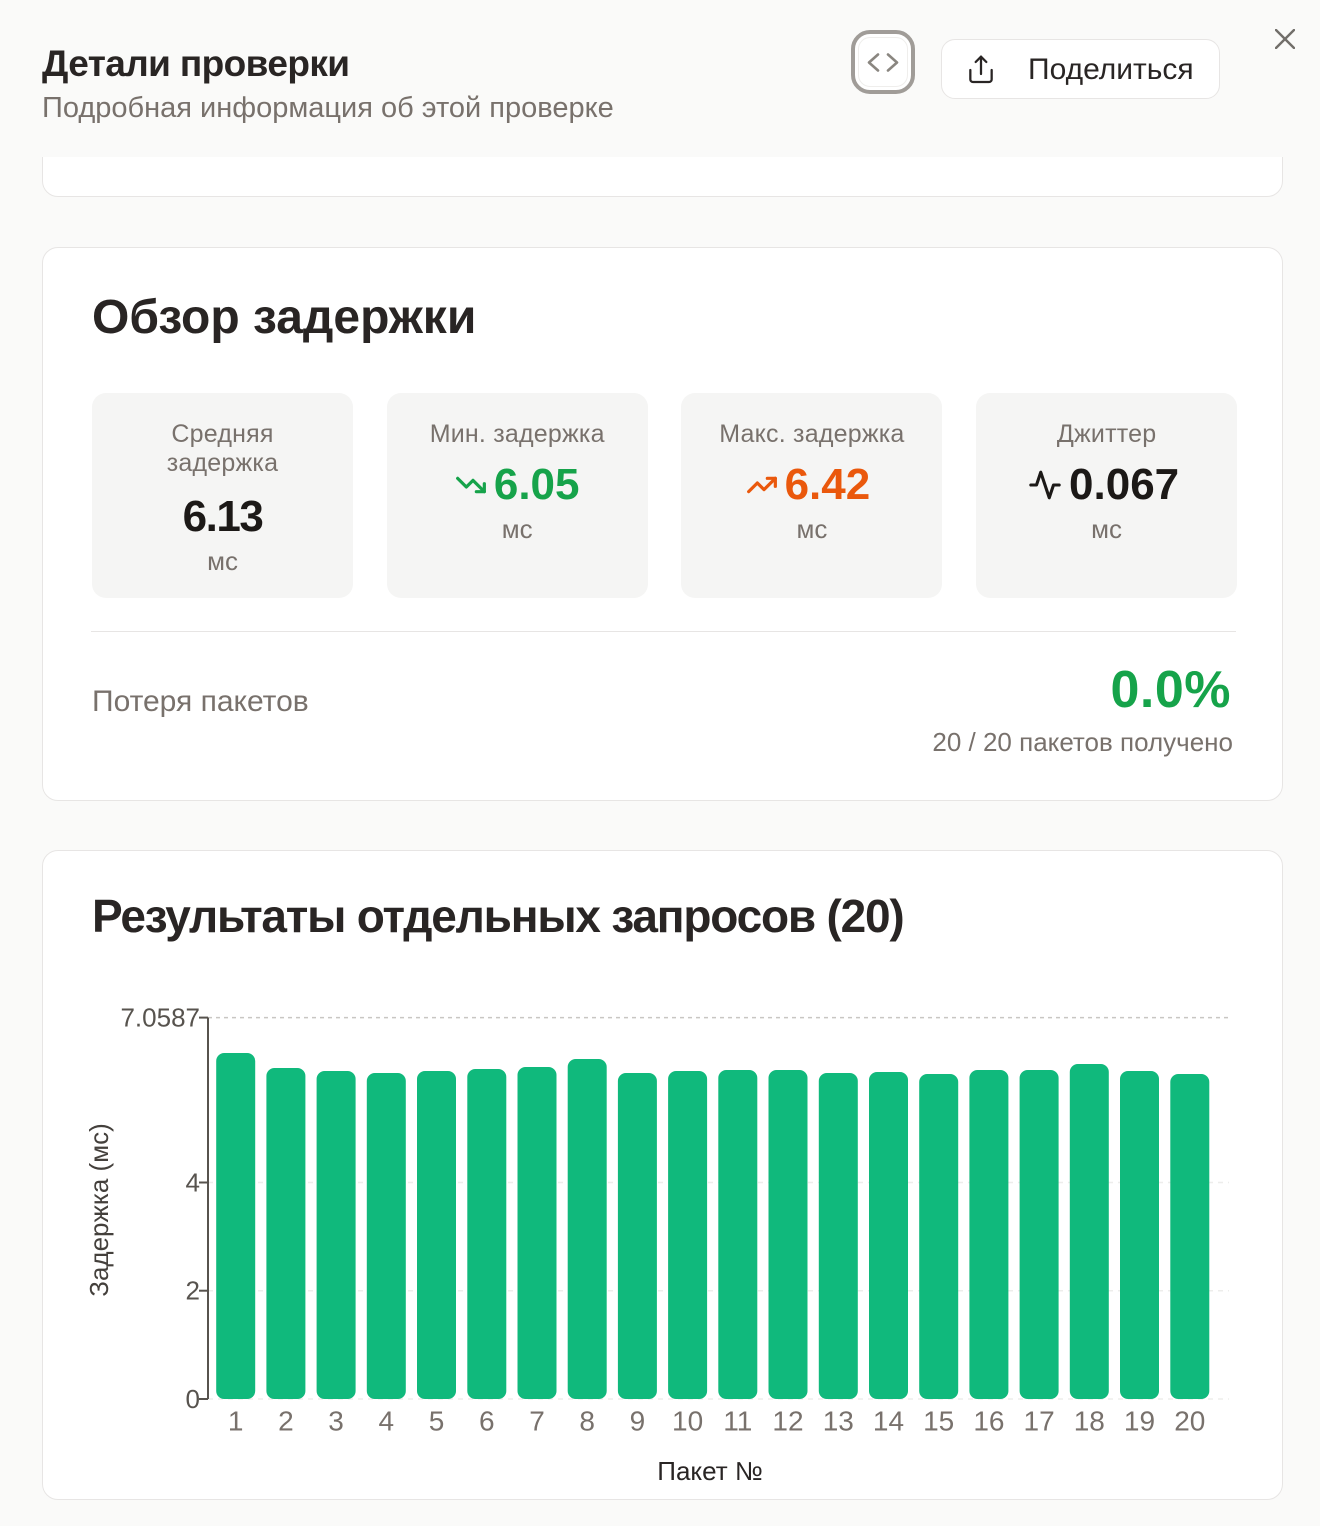  I want to click on svg-text: 11, so click(737, 1421).